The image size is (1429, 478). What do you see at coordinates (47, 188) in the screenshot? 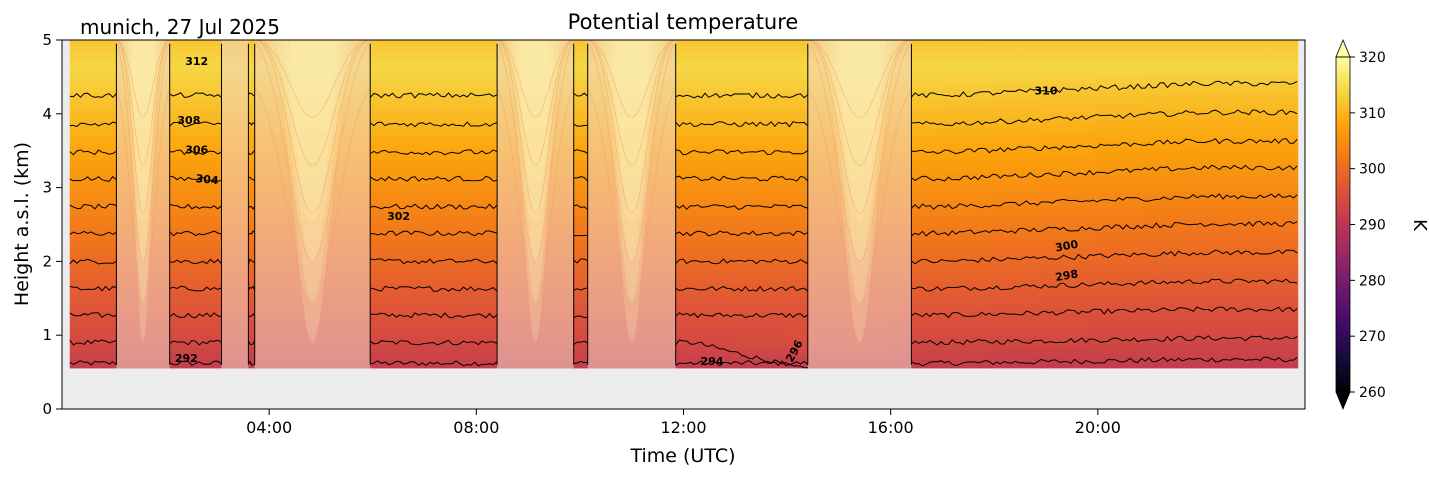
I see `y-tick-label: 3` at bounding box center [47, 188].